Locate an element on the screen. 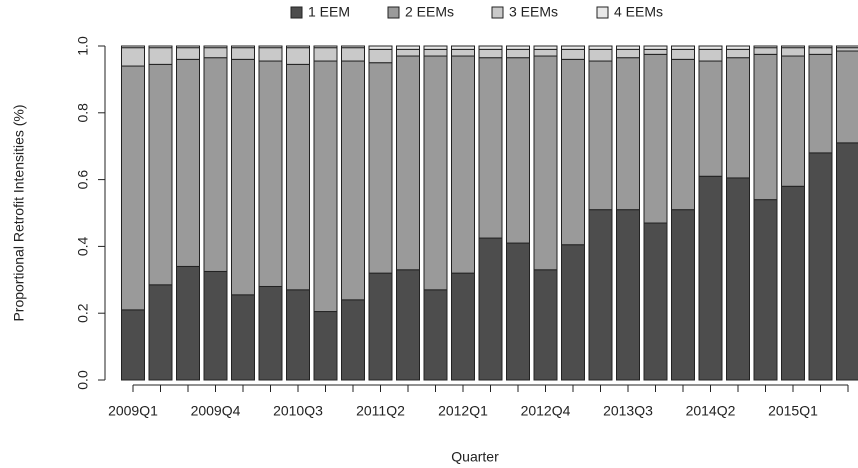 This screenshot has height=468, width=858. x-tick-label: 2013Q3 is located at coordinates (628, 411).